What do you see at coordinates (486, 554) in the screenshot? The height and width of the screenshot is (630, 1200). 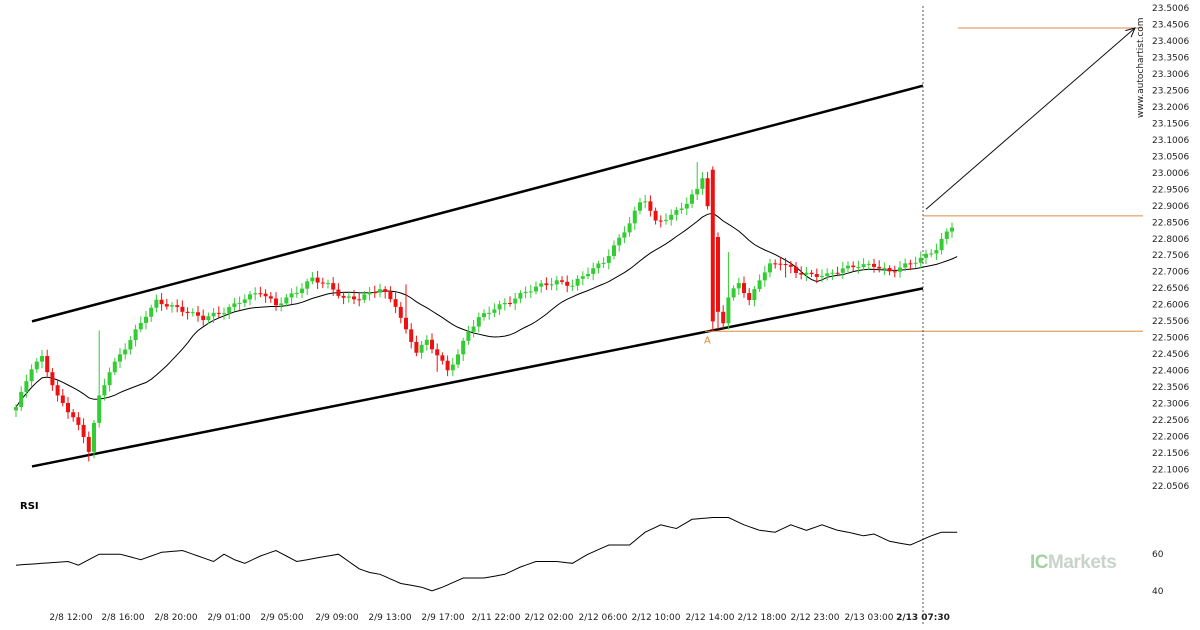 I see `rsi-line` at bounding box center [486, 554].